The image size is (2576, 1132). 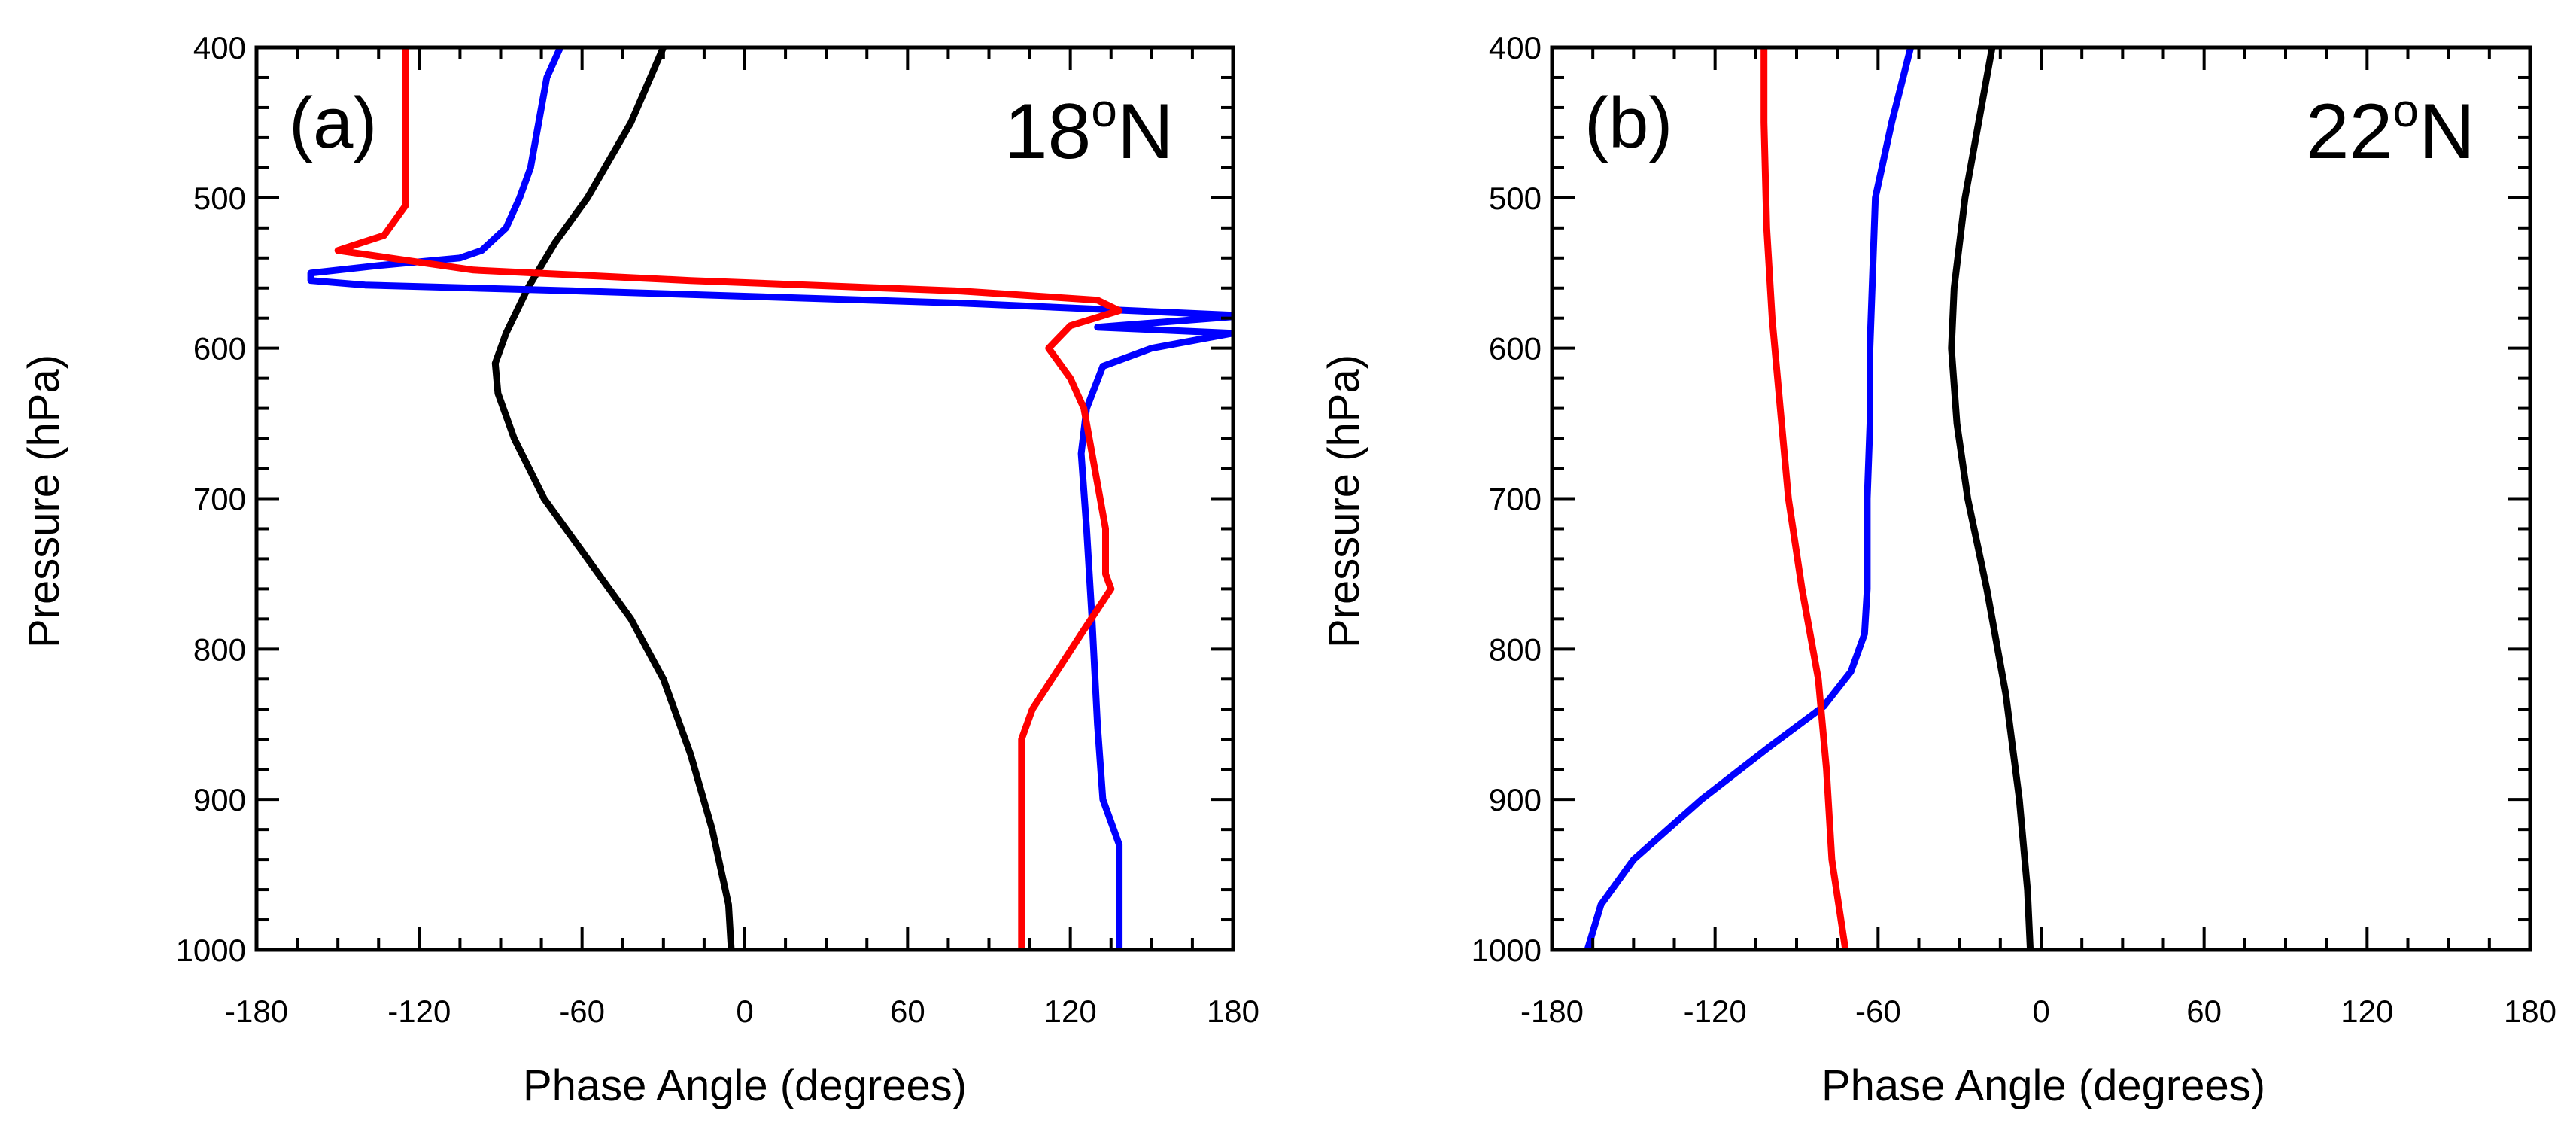 What do you see at coordinates (1344, 501) in the screenshot?
I see `y-axis-title-b: Pressure (hPa)` at bounding box center [1344, 501].